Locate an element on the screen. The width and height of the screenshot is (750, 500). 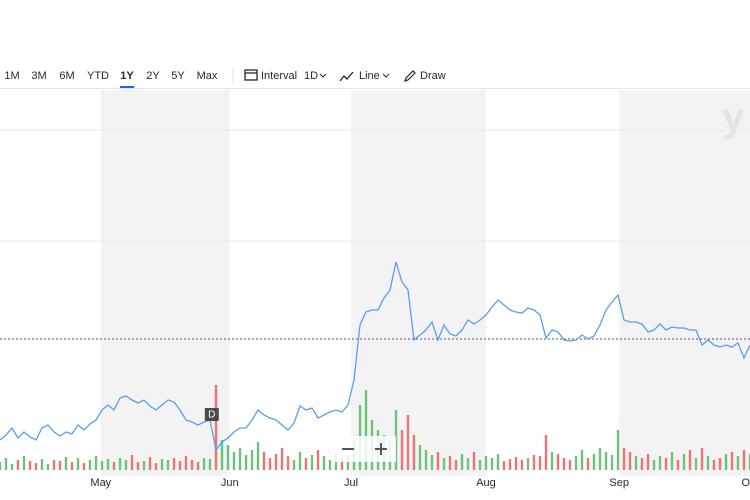
range-button: 1M is located at coordinates (11, 76).